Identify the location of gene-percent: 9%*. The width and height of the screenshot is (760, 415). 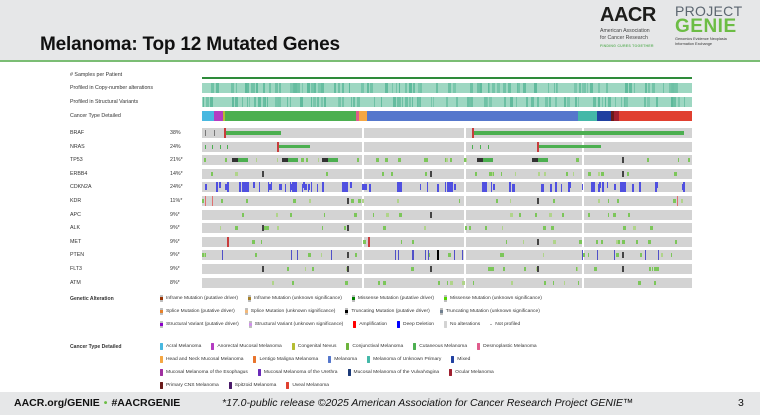
(175, 269).